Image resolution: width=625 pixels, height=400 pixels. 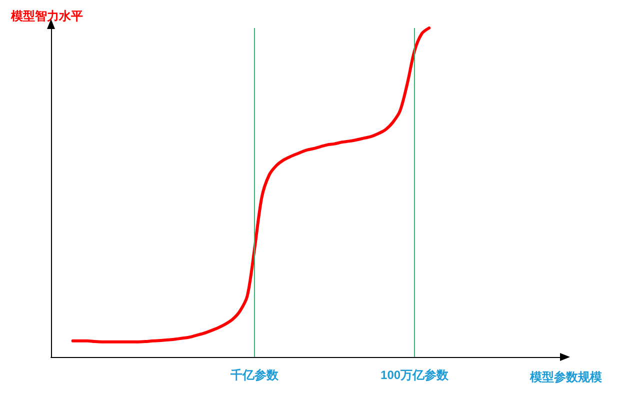 I want to click on y-axis-title: 模型智力水平, so click(x=46, y=16).